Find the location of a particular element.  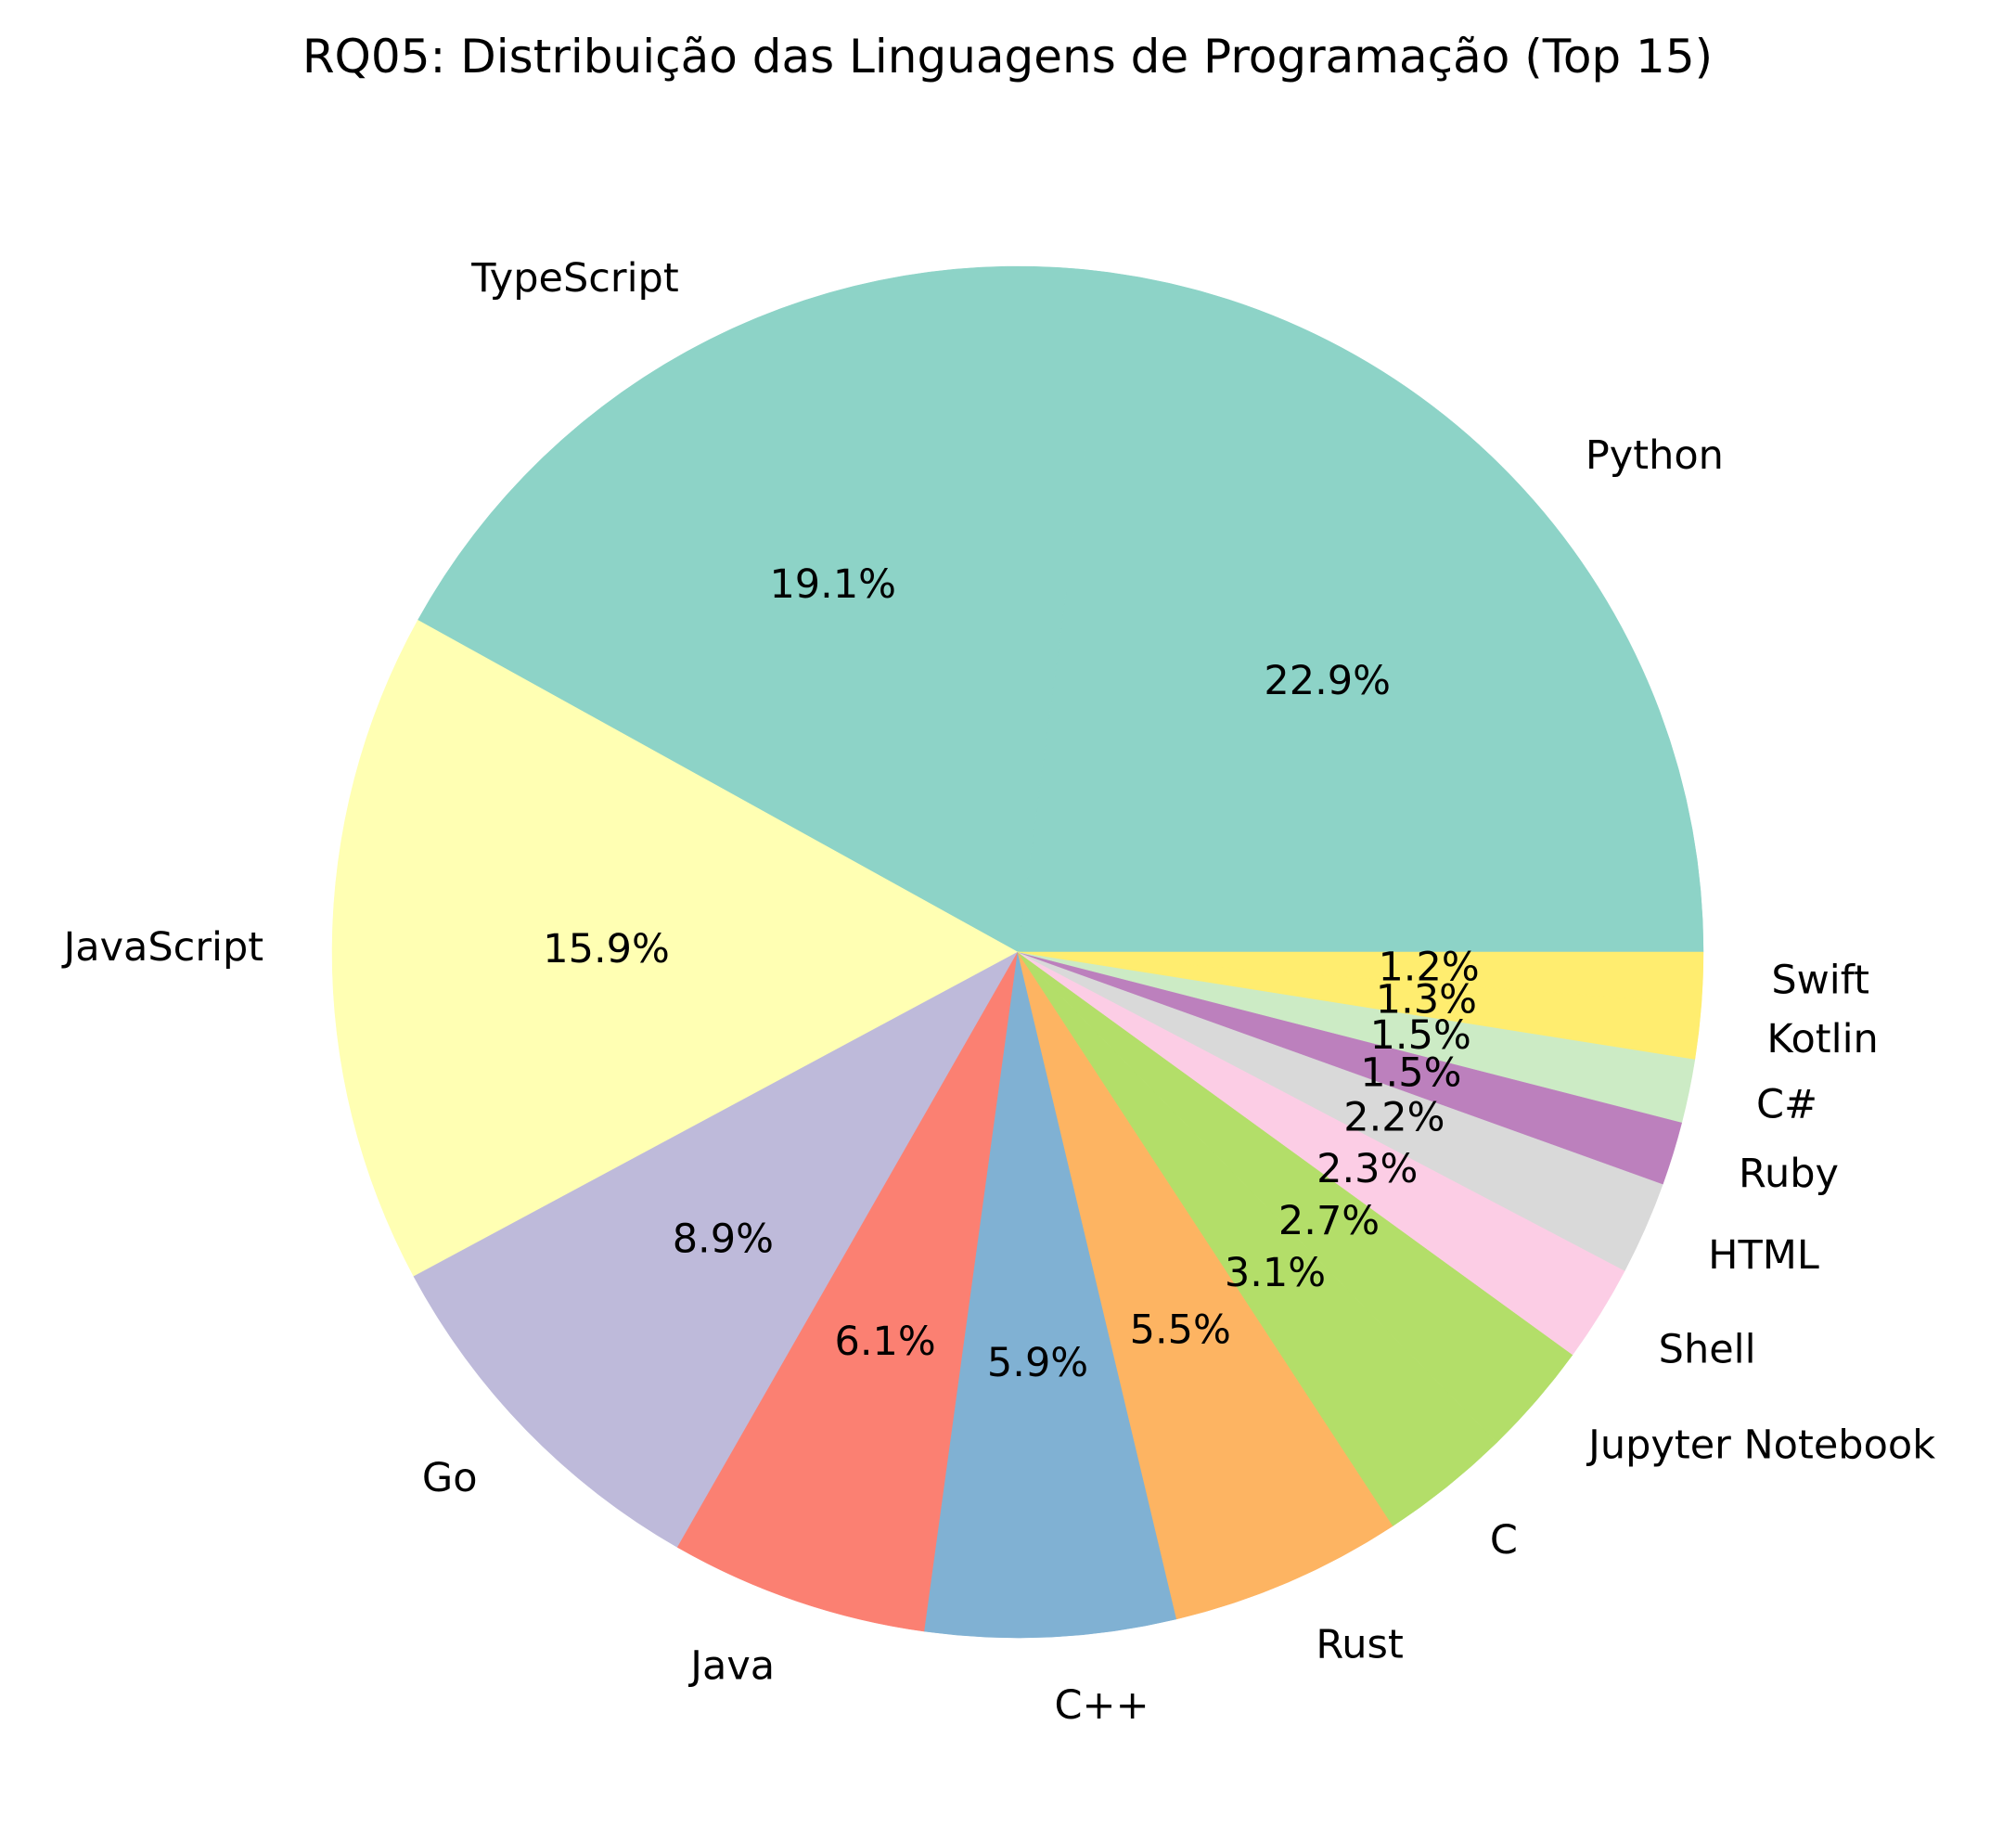

slice-percent-html: 2.2% is located at coordinates (1394, 1117).